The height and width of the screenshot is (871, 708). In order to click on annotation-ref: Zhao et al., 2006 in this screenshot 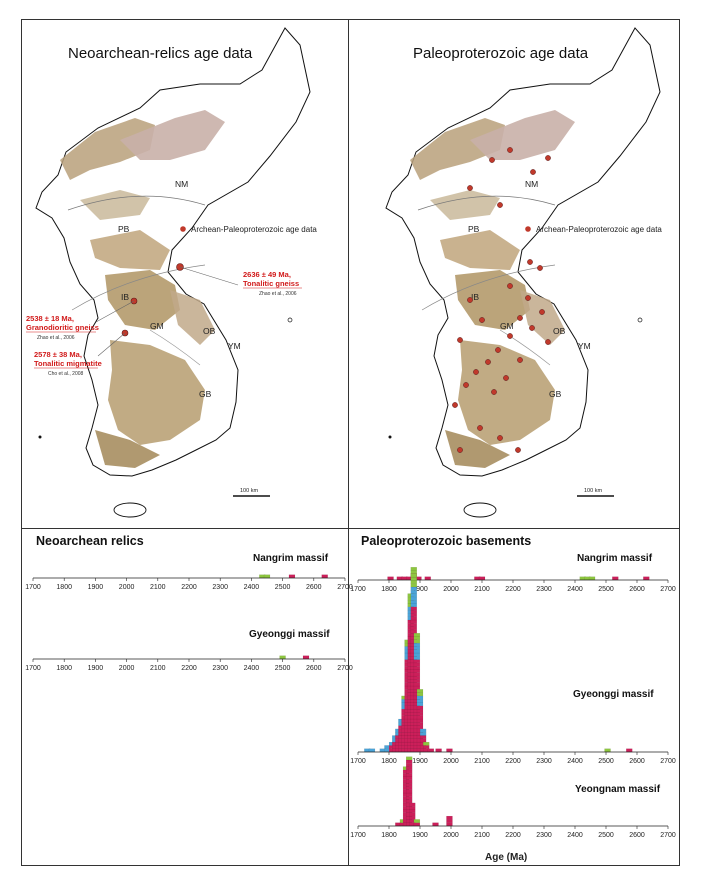, I will do `click(278, 294)`.